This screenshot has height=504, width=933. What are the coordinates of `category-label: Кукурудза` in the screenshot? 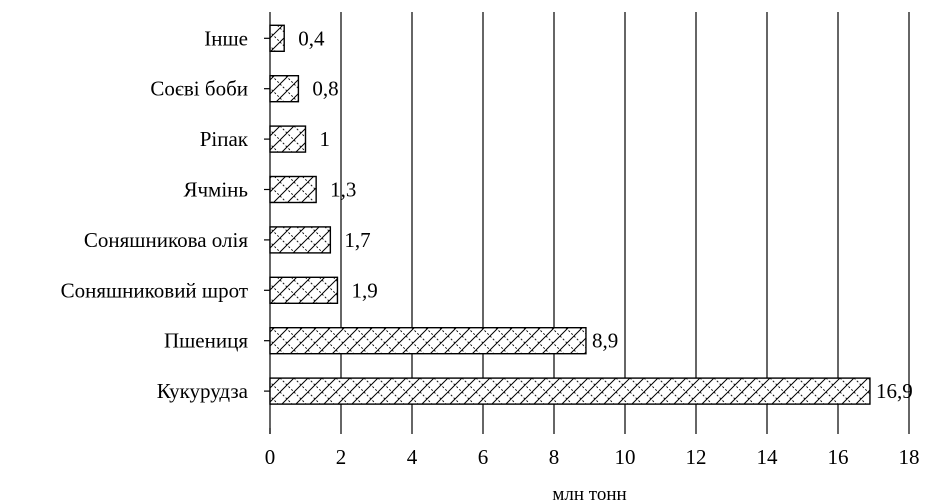 It's located at (203, 391).